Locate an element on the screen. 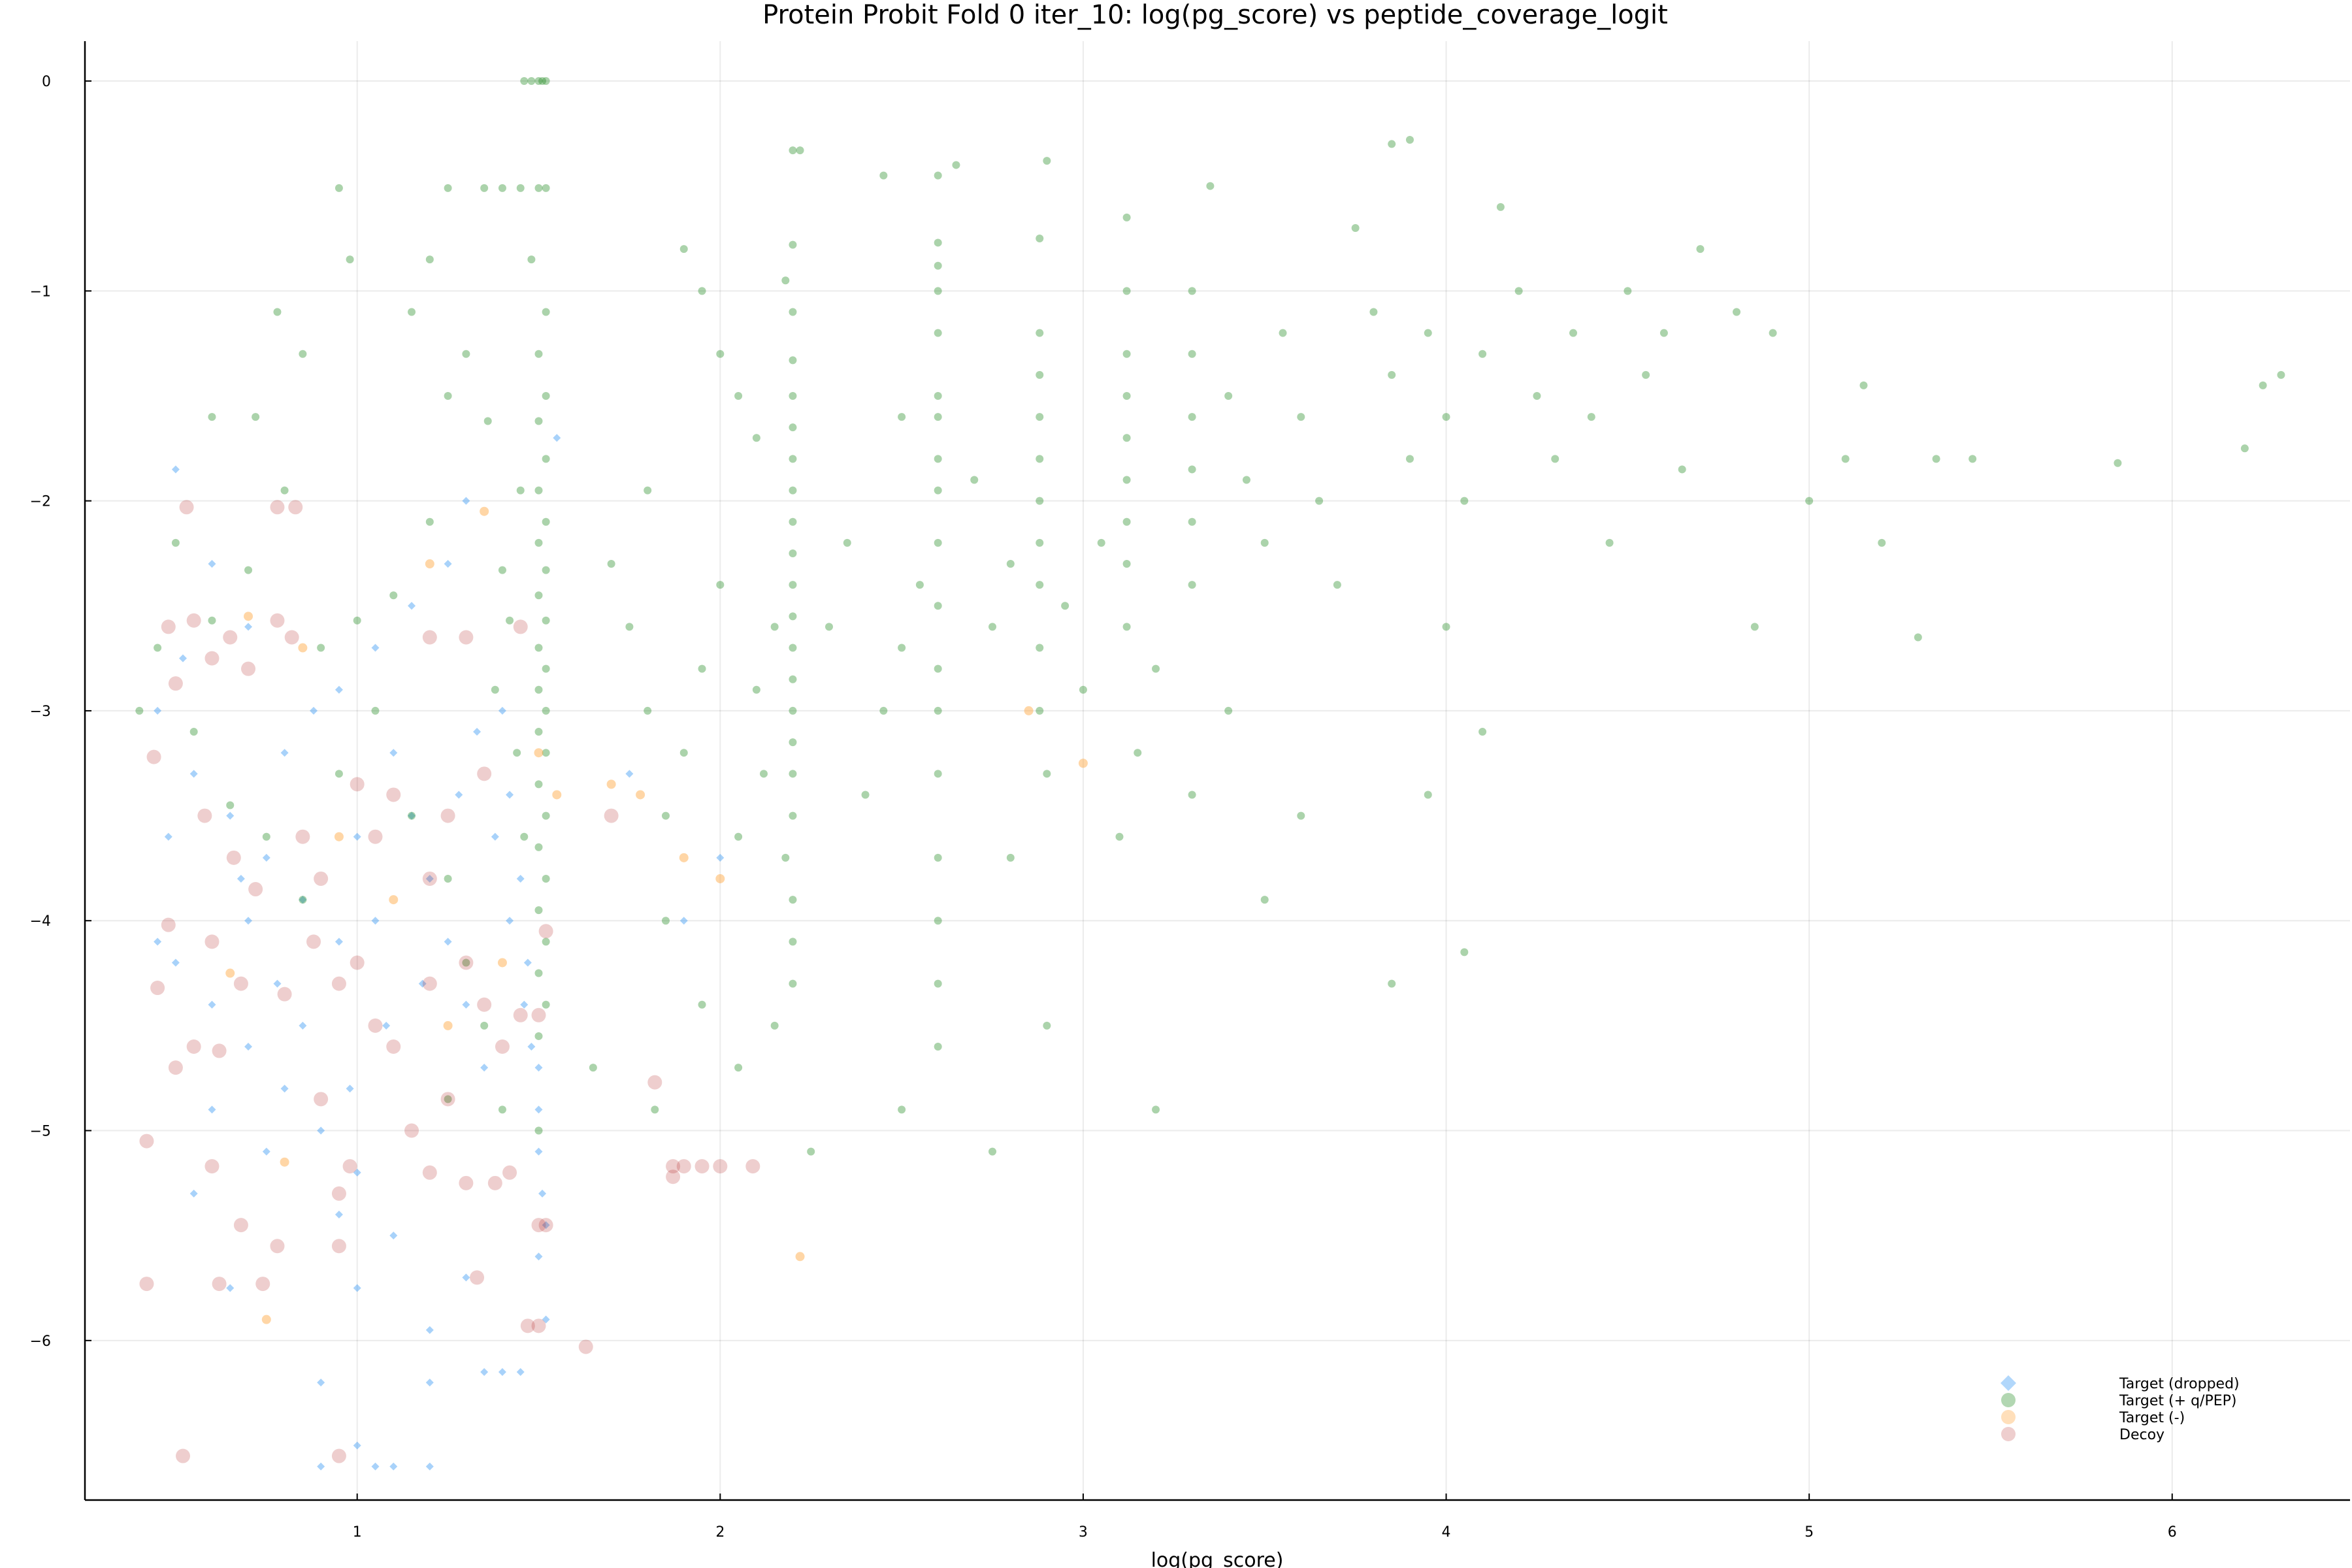 Image resolution: width=2352 pixels, height=1568 pixels. legend-label: Target (dropped) is located at coordinates (2179, 1384).